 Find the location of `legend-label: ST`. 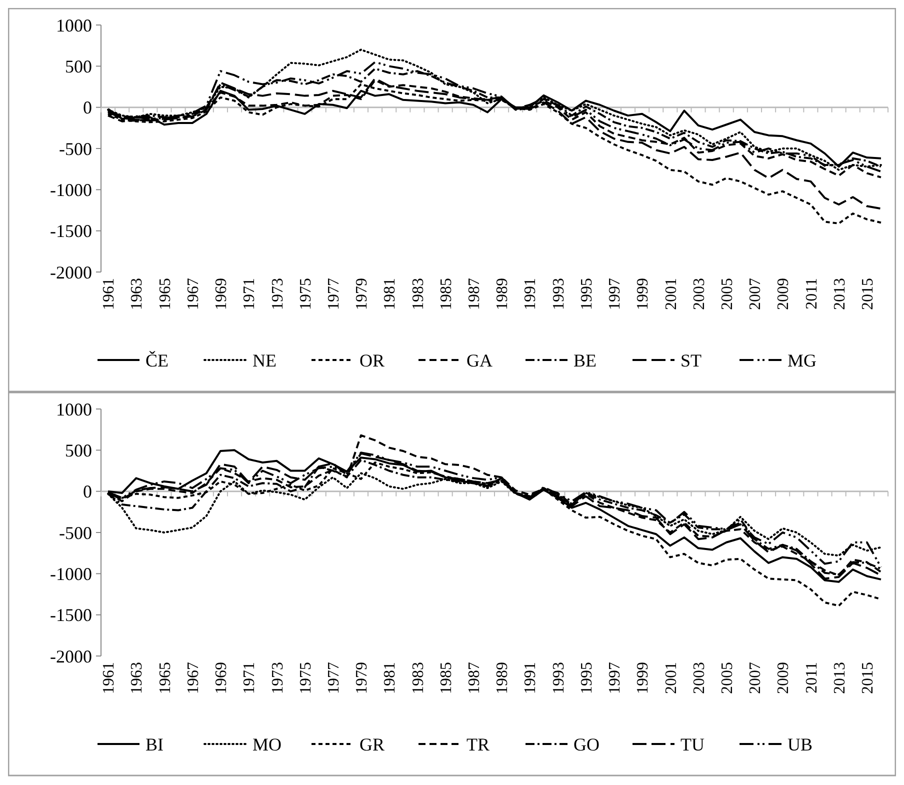

legend-label: ST is located at coordinates (691, 360).